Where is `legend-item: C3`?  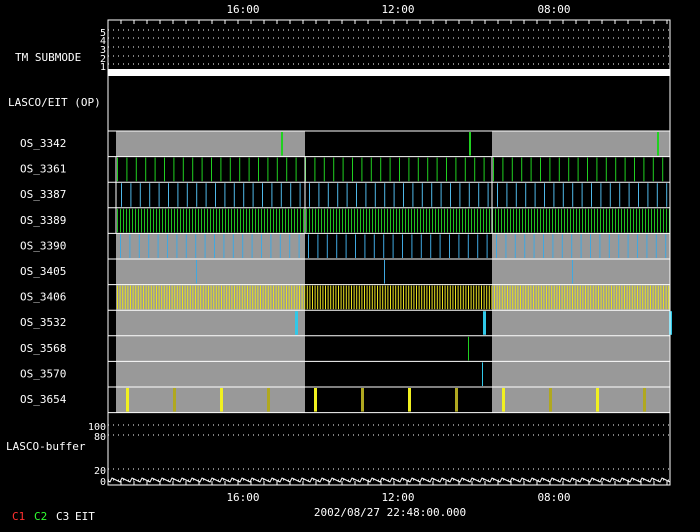 legend-item: C3 is located at coordinates (62, 516).